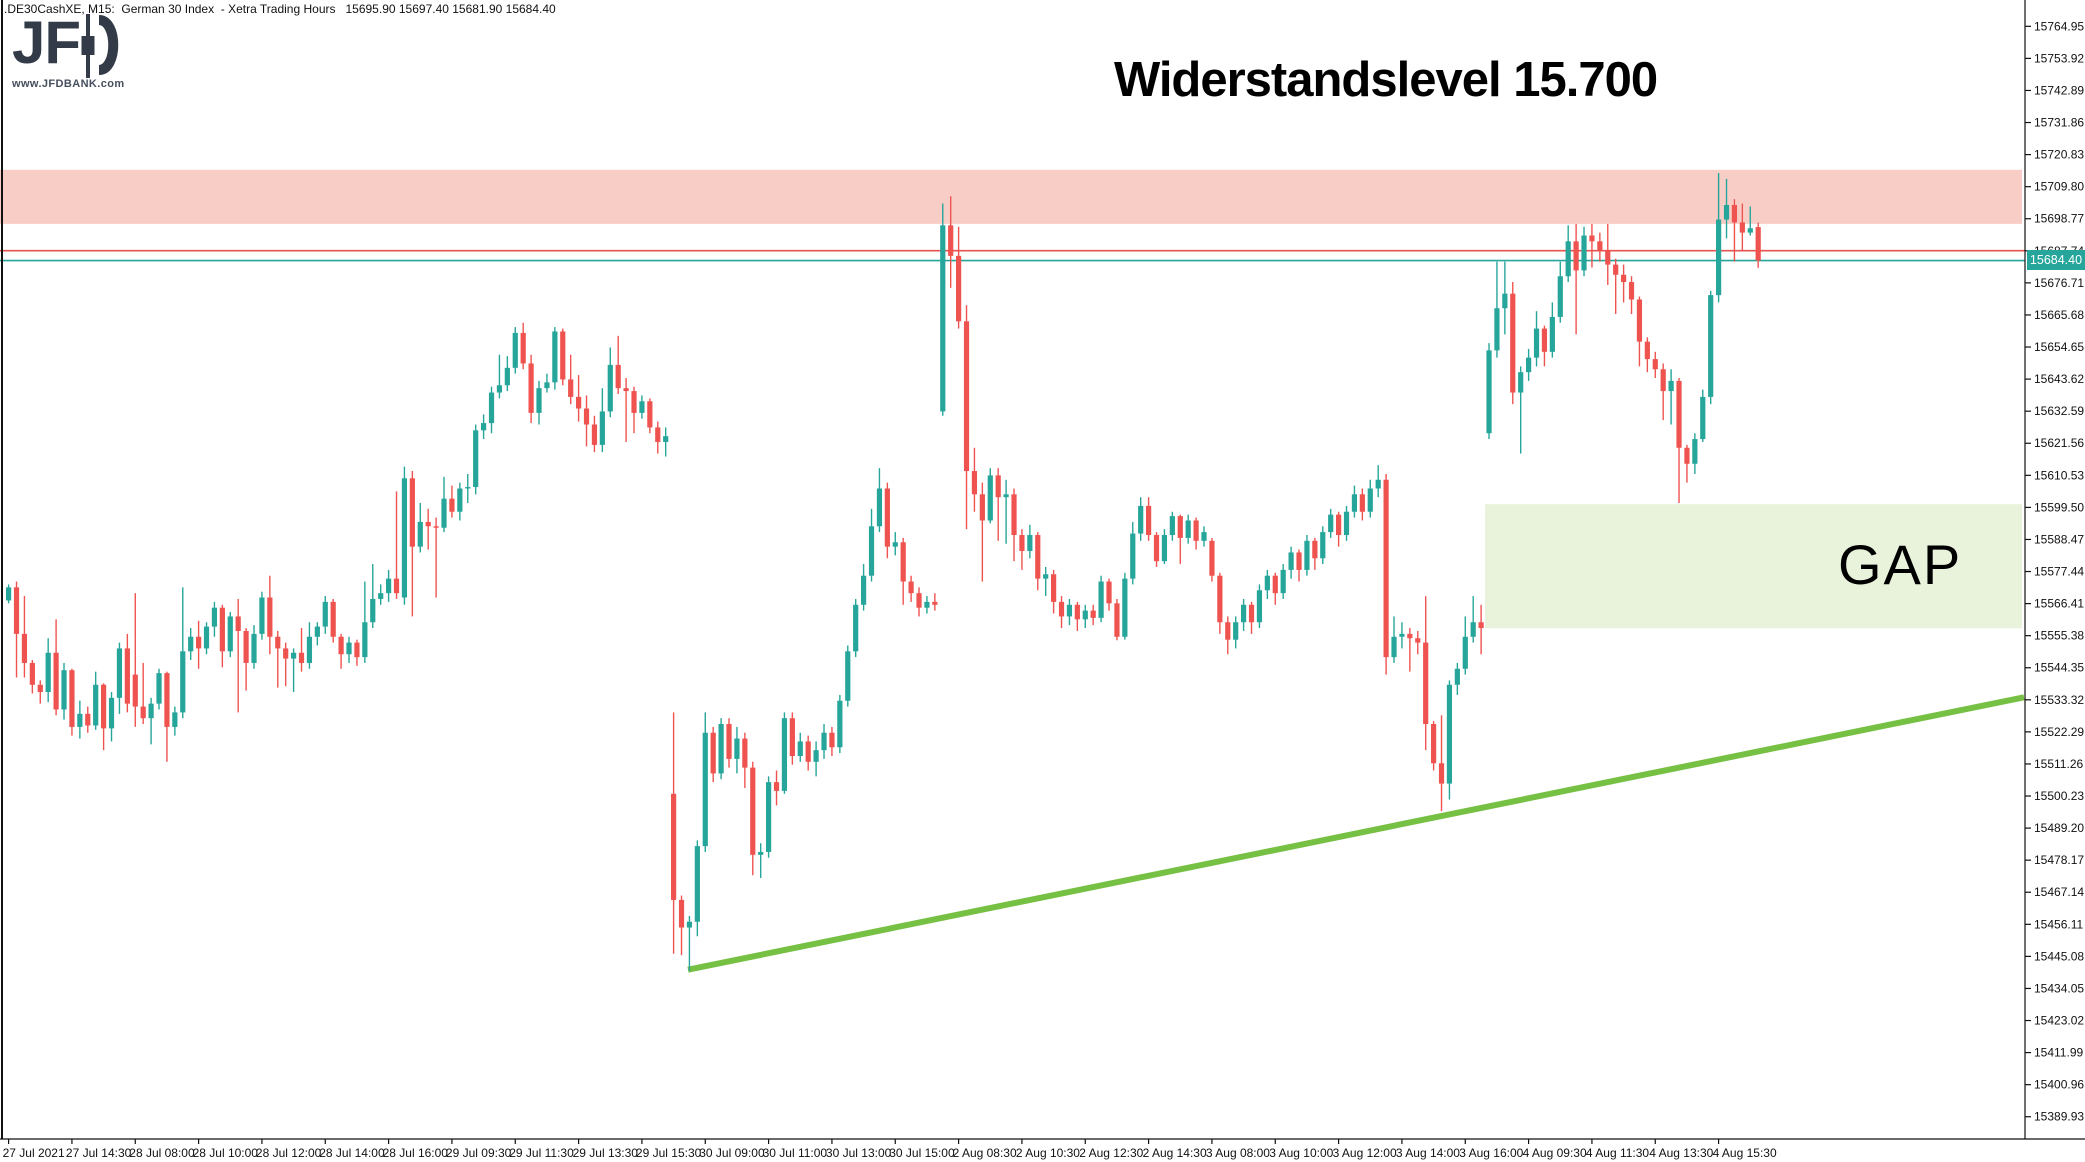 This screenshot has width=2085, height=1162. Describe the element at coordinates (2059, 732) in the screenshot. I see `price-axis-label: 15522.29` at that location.